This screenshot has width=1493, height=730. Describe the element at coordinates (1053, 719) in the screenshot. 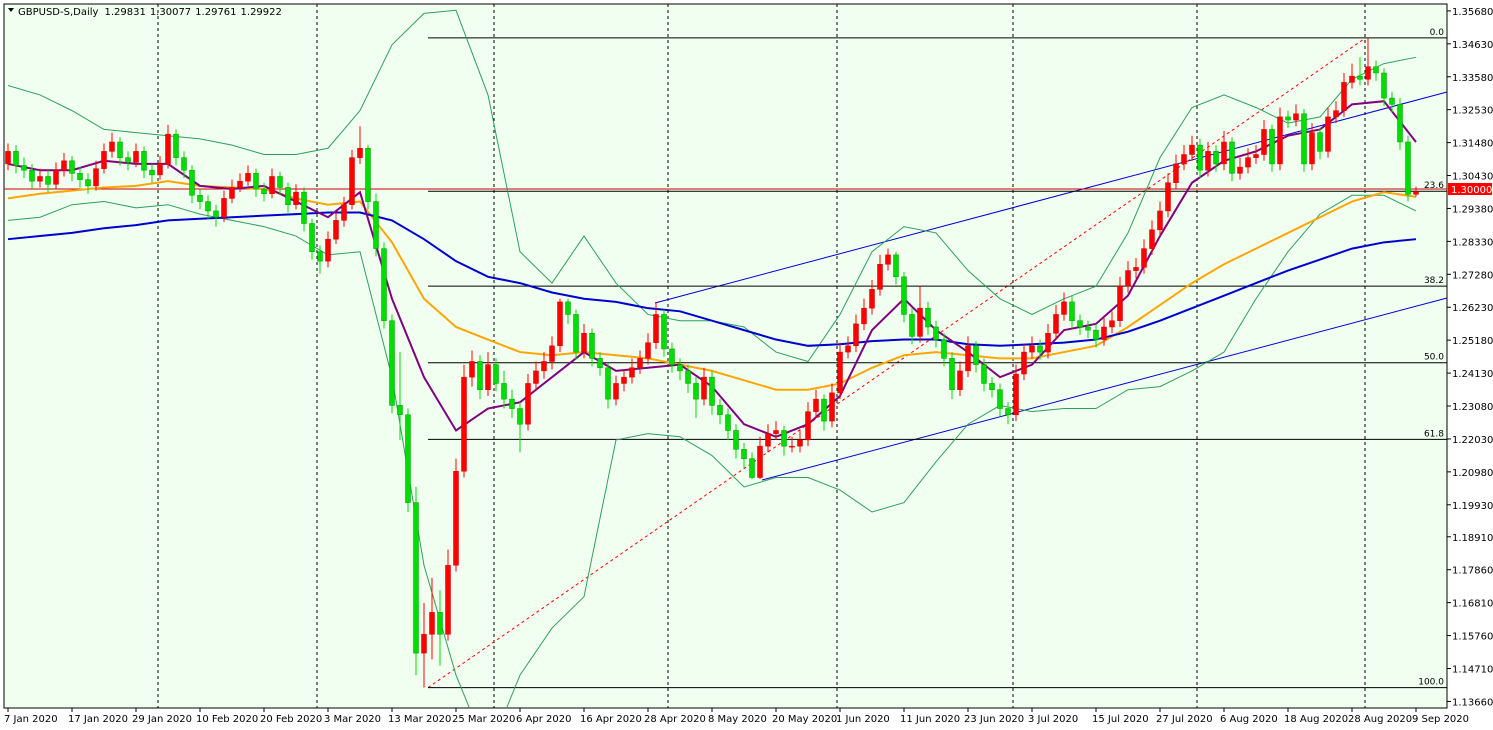

I see `x-tick-label: 3 Jul 2020` at that location.